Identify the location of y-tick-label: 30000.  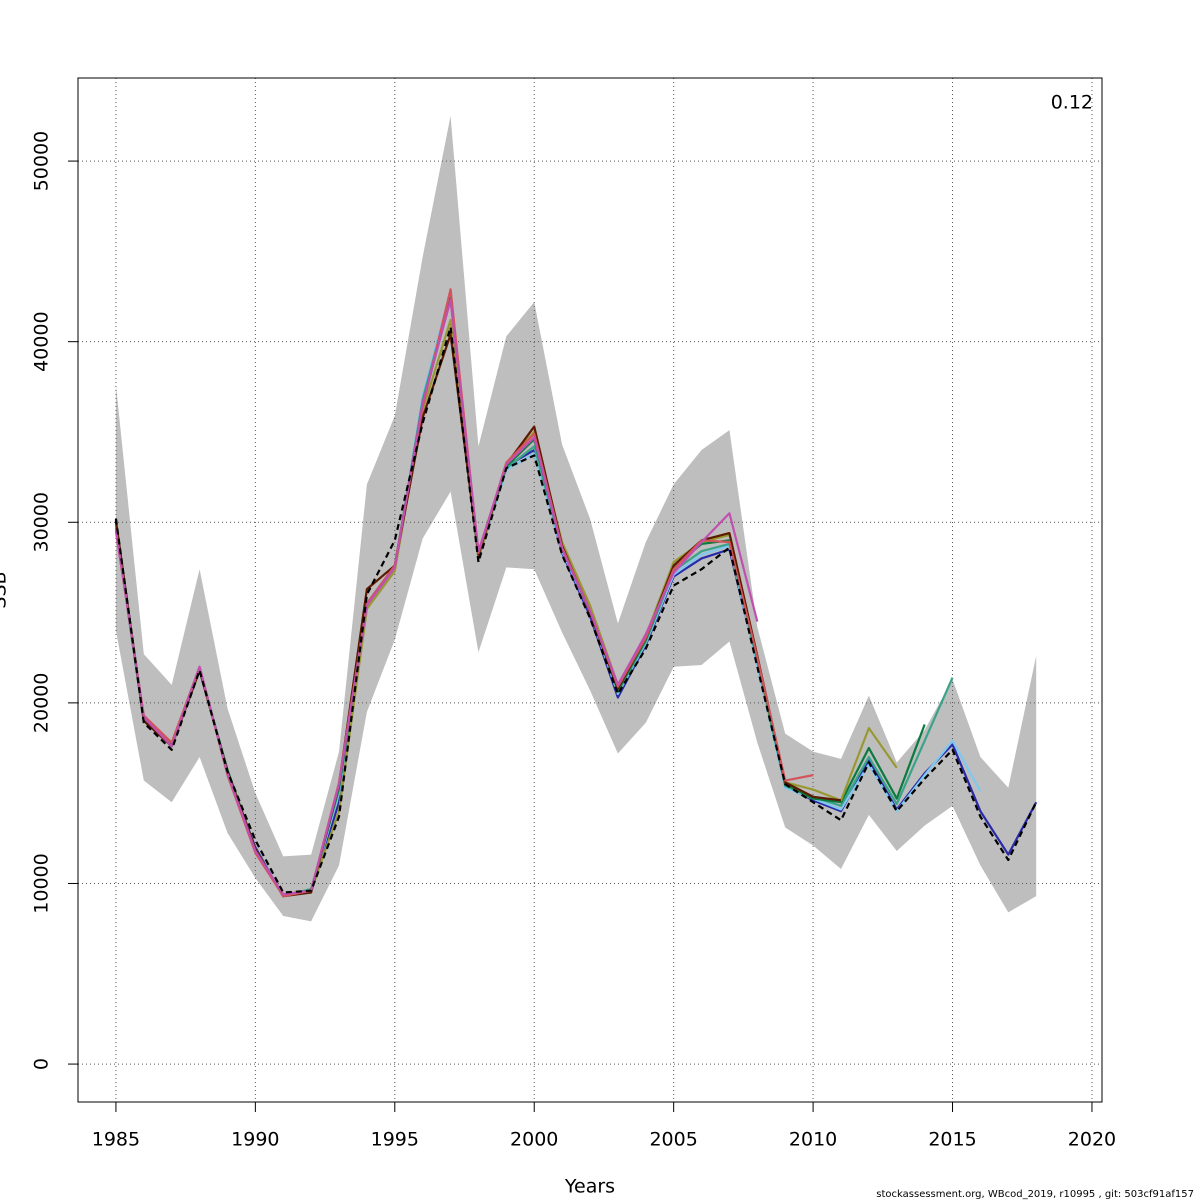
(42, 522).